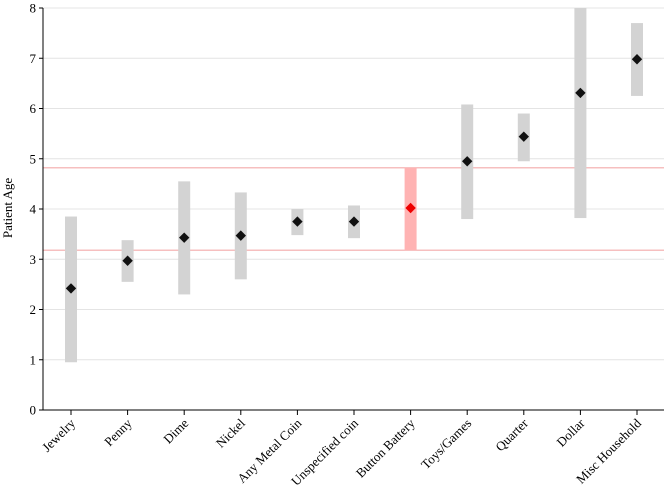 This screenshot has height=491, width=666. What do you see at coordinates (59, 435) in the screenshot?
I see `x-tick-label: Jewelry` at bounding box center [59, 435].